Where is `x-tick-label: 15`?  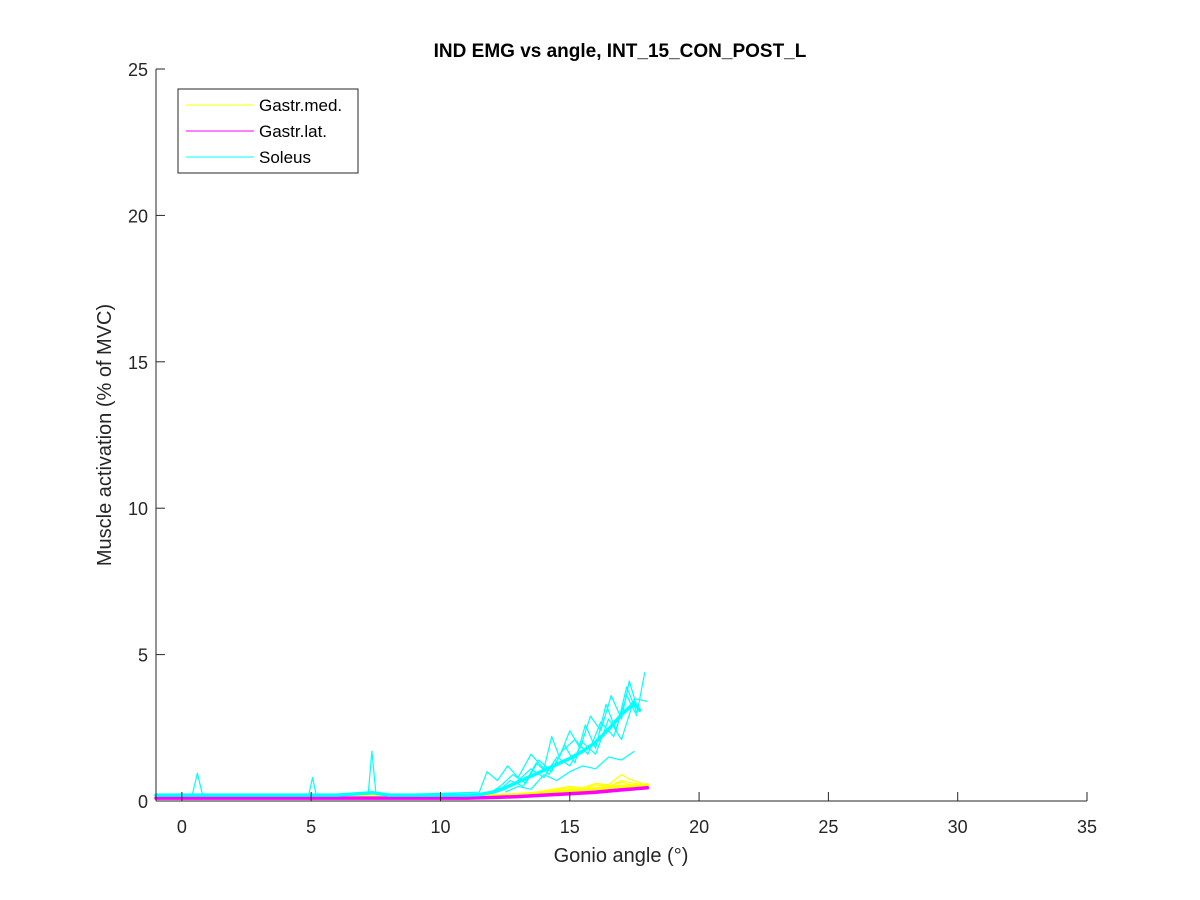
x-tick-label: 15 is located at coordinates (570, 827).